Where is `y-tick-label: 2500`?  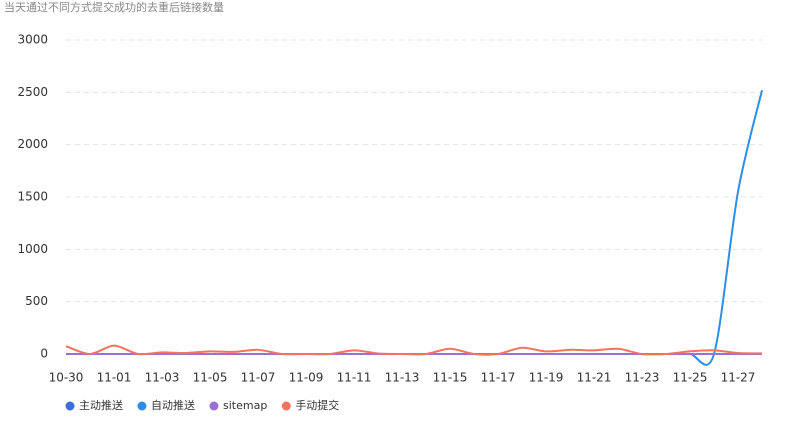 y-tick-label: 2500 is located at coordinates (32, 92).